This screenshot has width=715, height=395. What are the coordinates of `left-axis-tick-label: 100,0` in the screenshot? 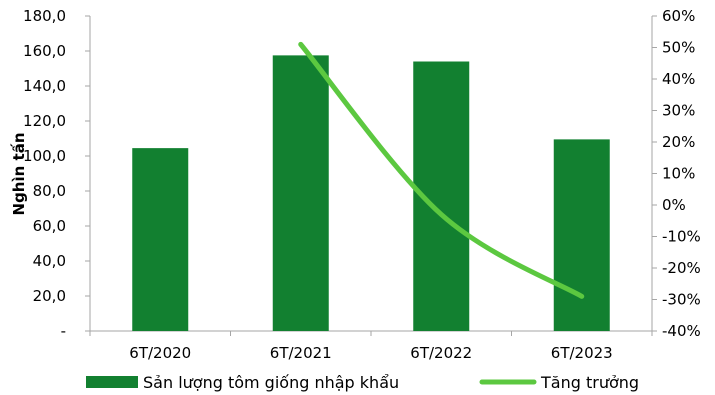 It's located at (44, 156).